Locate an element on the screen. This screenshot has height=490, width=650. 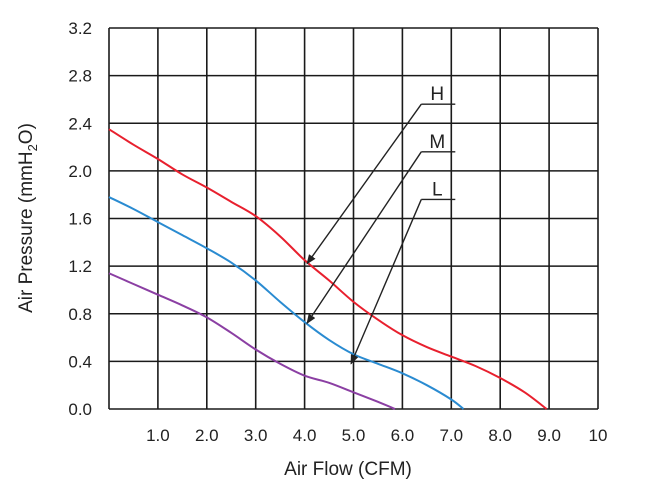
series-line-l is located at coordinates (252, 341).